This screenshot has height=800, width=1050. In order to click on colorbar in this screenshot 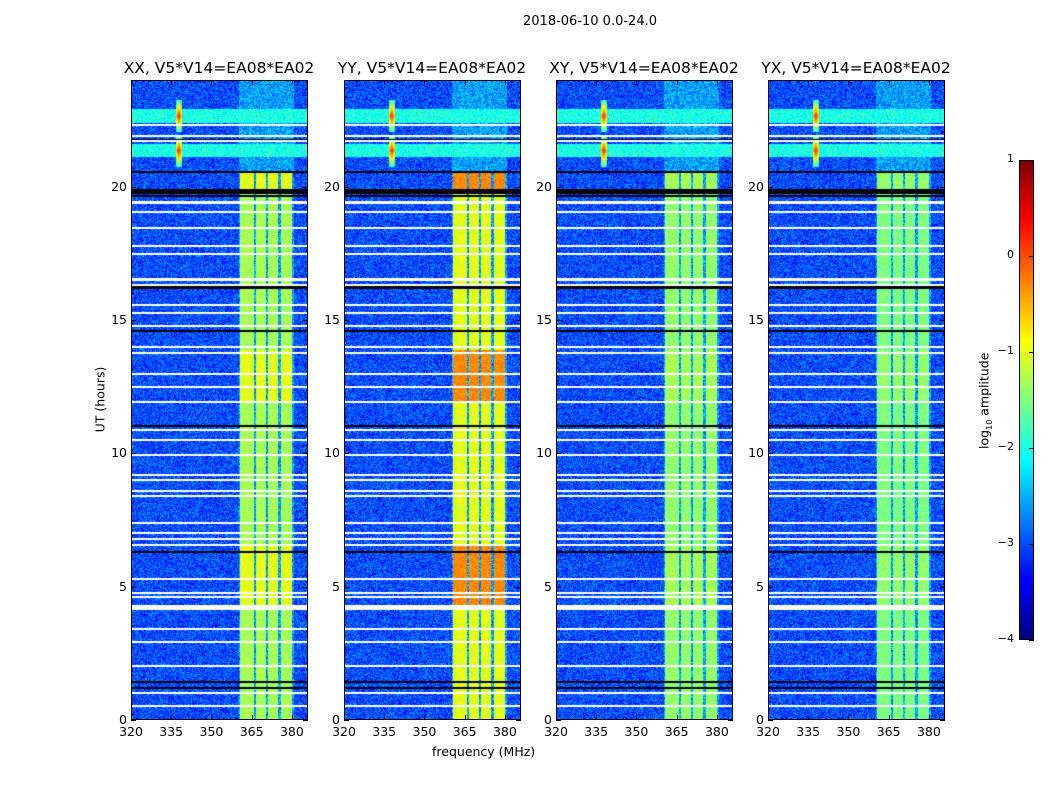, I will do `click(1026, 400)`.